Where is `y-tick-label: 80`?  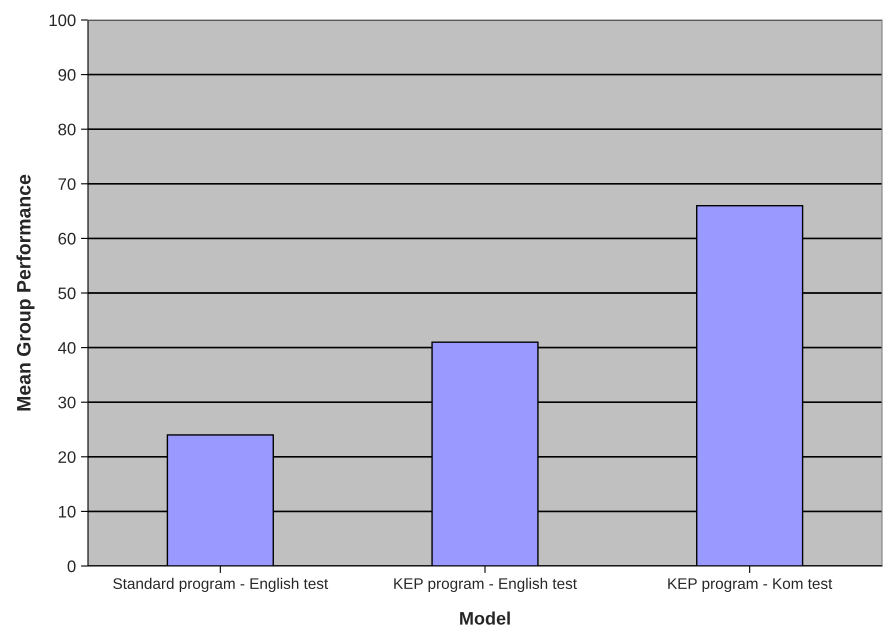 y-tick-label: 80 is located at coordinates (67, 130).